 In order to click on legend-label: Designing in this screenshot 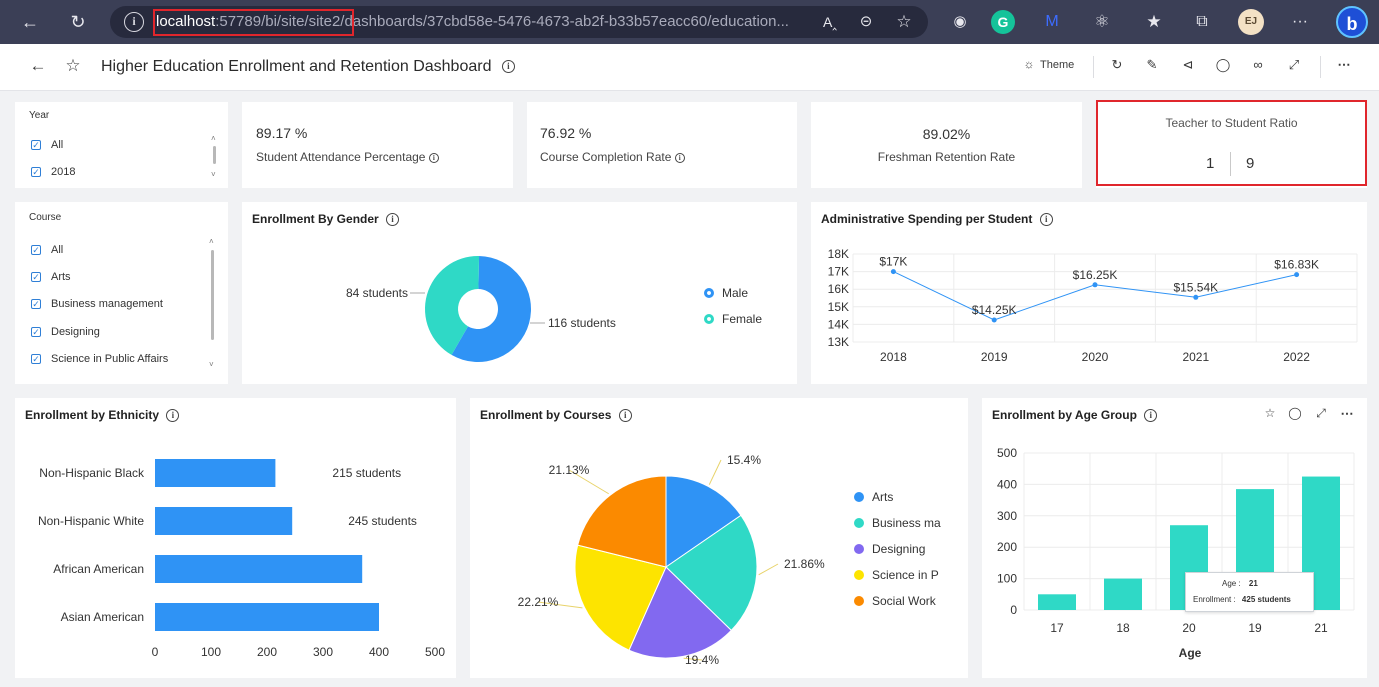, I will do `click(899, 549)`.